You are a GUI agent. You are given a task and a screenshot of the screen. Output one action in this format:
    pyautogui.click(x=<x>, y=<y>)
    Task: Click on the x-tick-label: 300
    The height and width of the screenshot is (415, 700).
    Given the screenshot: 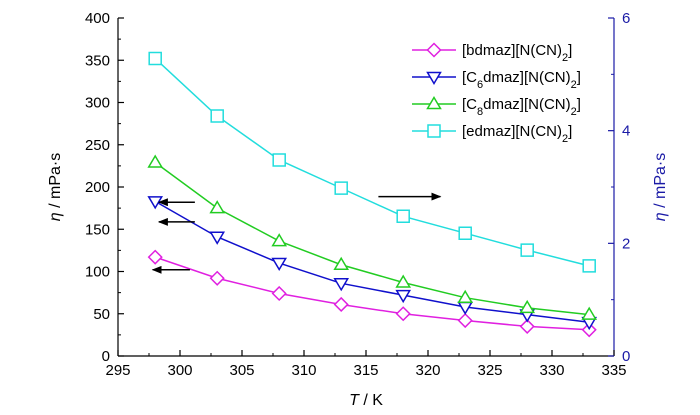 What is the action you would take?
    pyautogui.click(x=179, y=370)
    